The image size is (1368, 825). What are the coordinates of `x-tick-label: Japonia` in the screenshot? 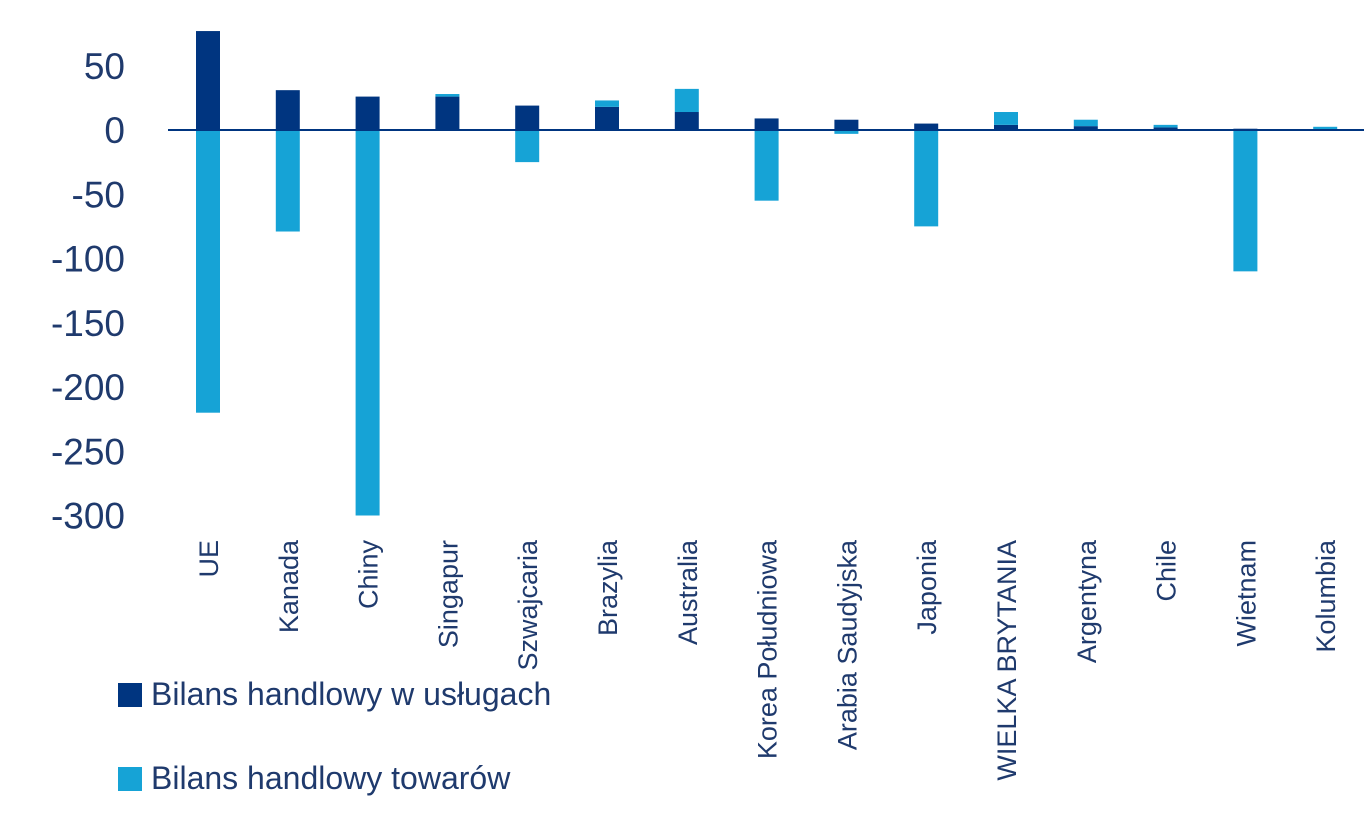 It's located at (927, 587).